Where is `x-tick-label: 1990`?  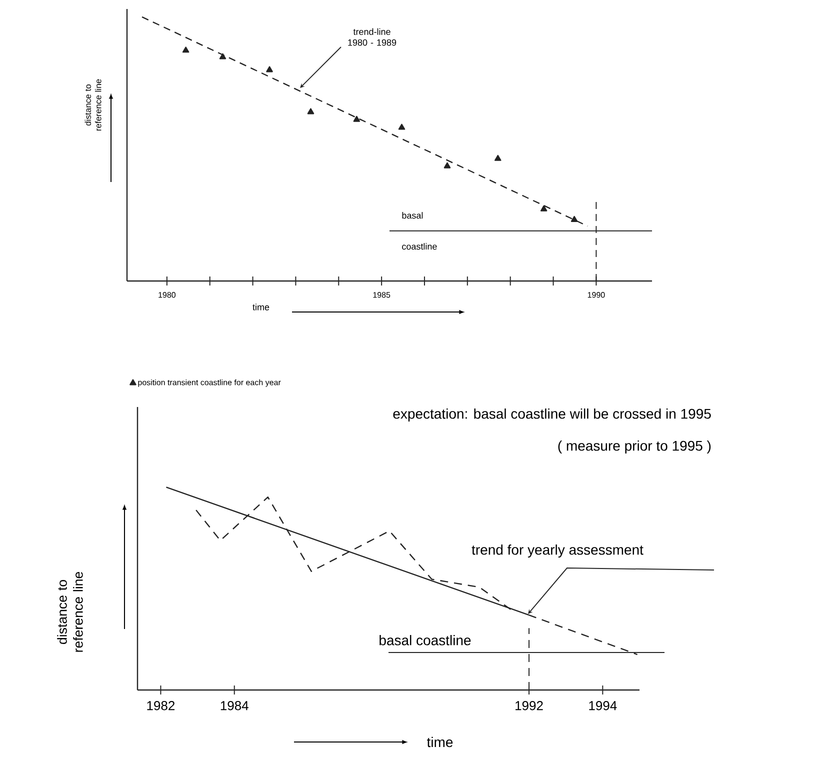
x-tick-label: 1990 is located at coordinates (596, 295).